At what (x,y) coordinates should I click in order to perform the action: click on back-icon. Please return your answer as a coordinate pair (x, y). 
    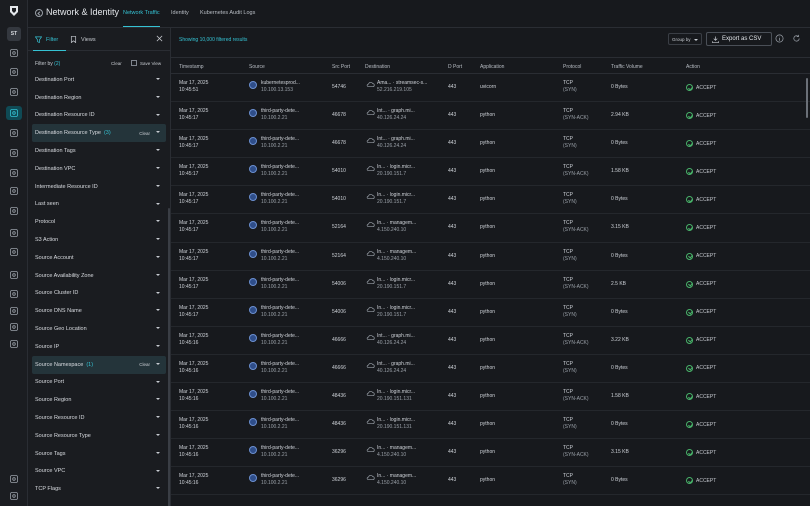
    Looking at the image, I should click on (39, 13).